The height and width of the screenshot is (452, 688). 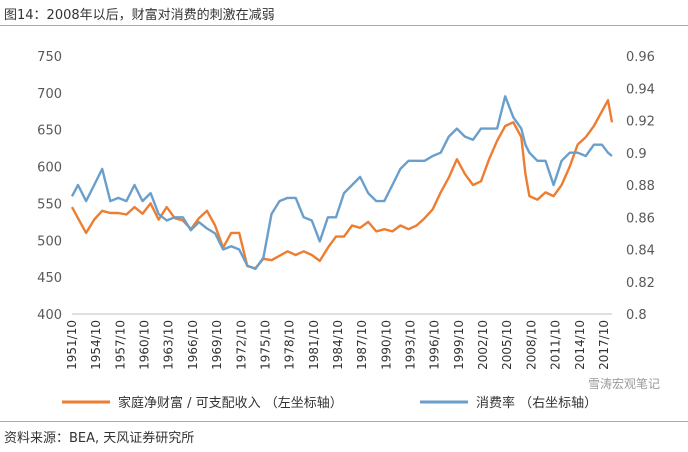 What do you see at coordinates (49, 186) in the screenshot?
I see `left-axis: 400 450 500 550 600 650 700 750` at bounding box center [49, 186].